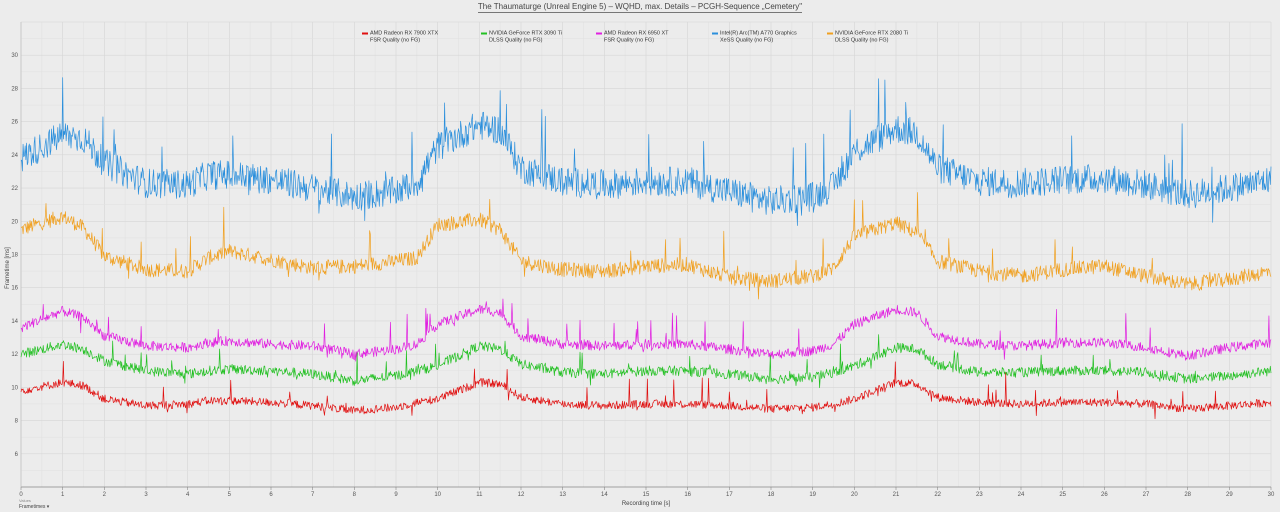  Describe the element at coordinates (758, 34) in the screenshot. I see `legend-label: Intel(R) Arc(TM) A770 Graphics` at that location.